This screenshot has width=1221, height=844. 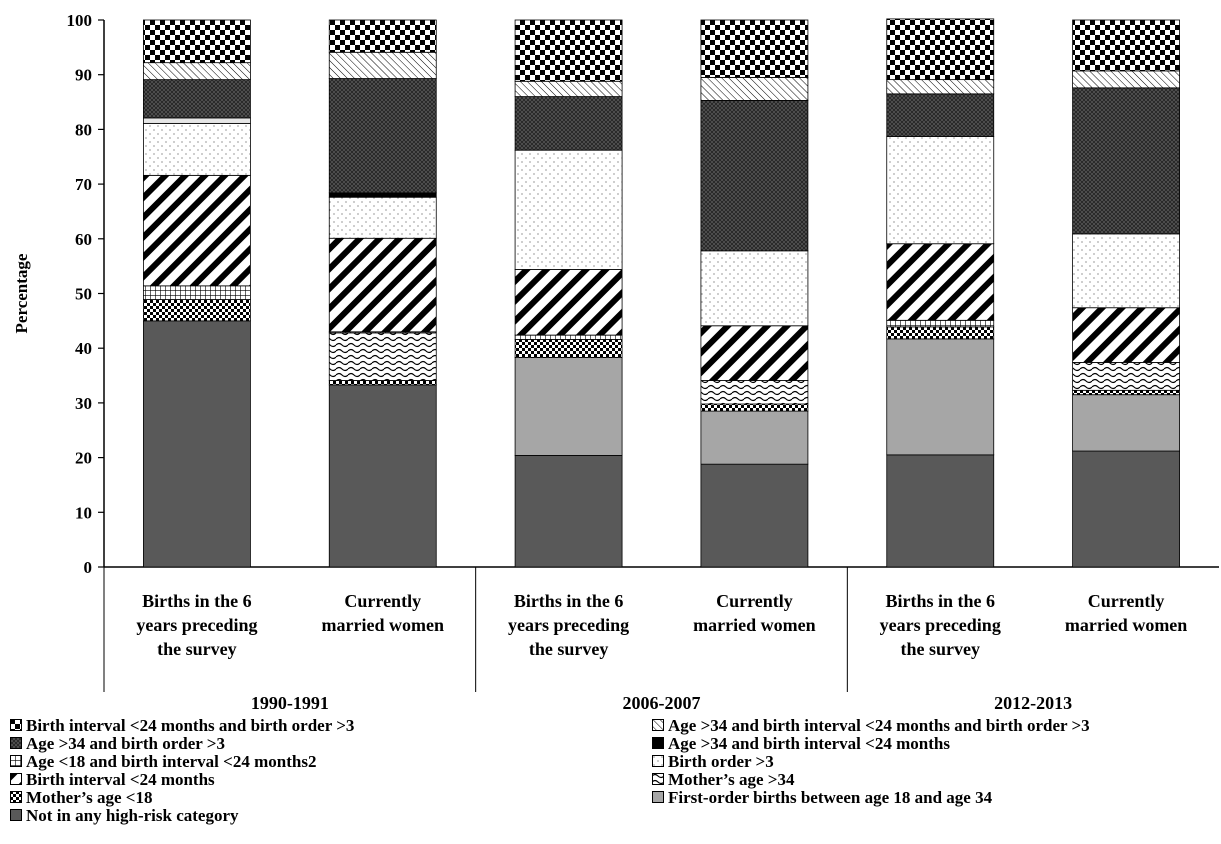 I want to click on y-tick-label: 10, so click(x=83, y=512).